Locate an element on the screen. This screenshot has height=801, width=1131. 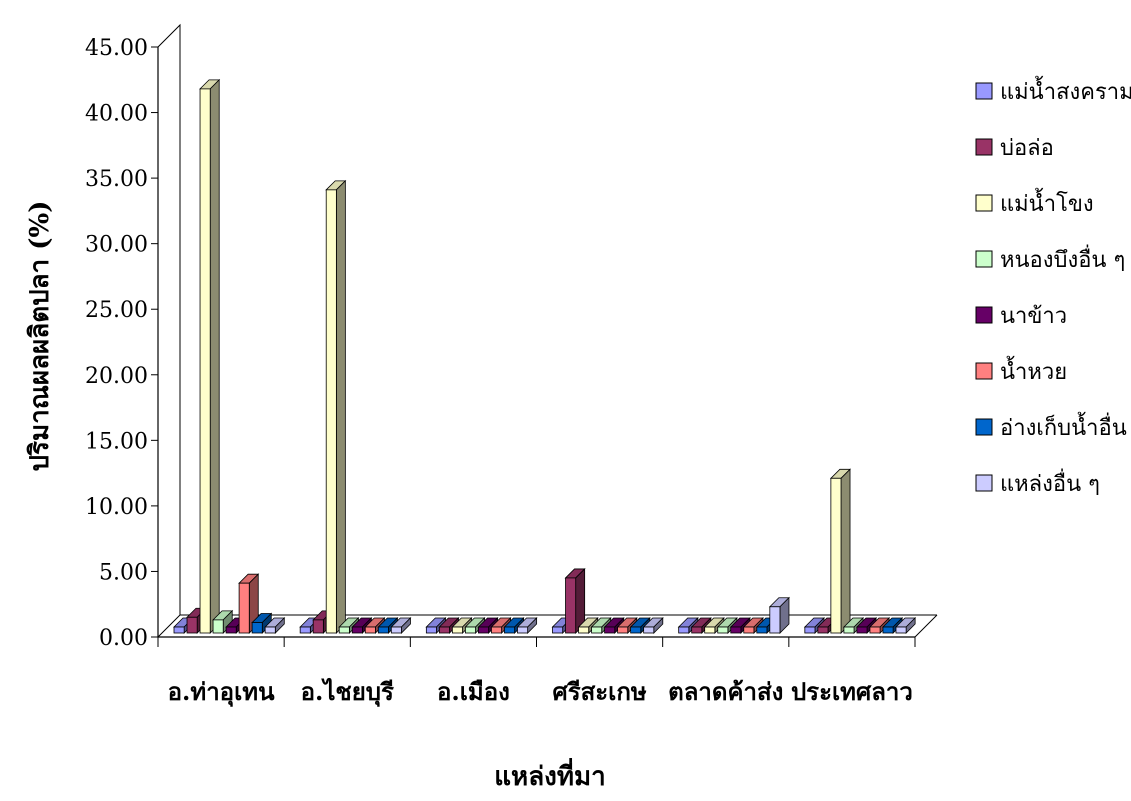
x-category-label: อ.ไชยบุรี is located at coordinates (347, 692).